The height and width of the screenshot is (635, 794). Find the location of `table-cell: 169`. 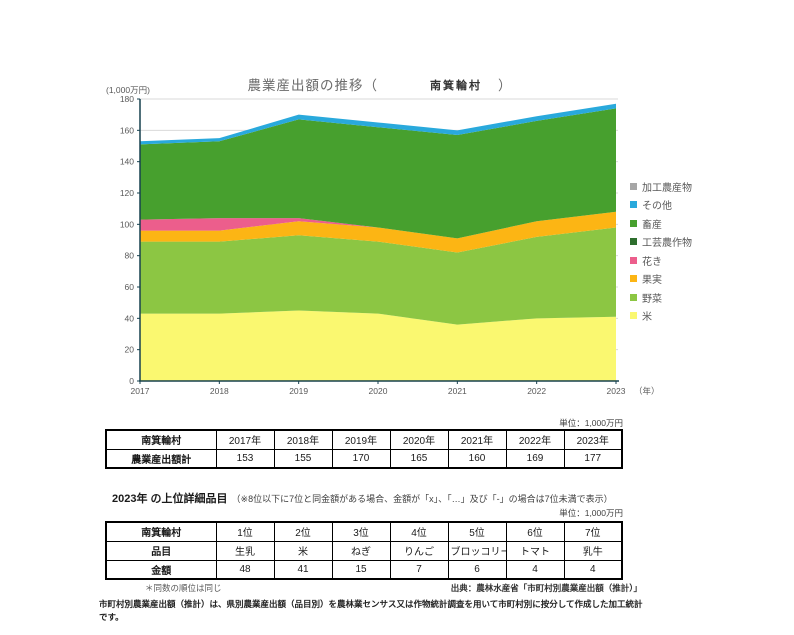

table-cell: 169 is located at coordinates (535, 458).